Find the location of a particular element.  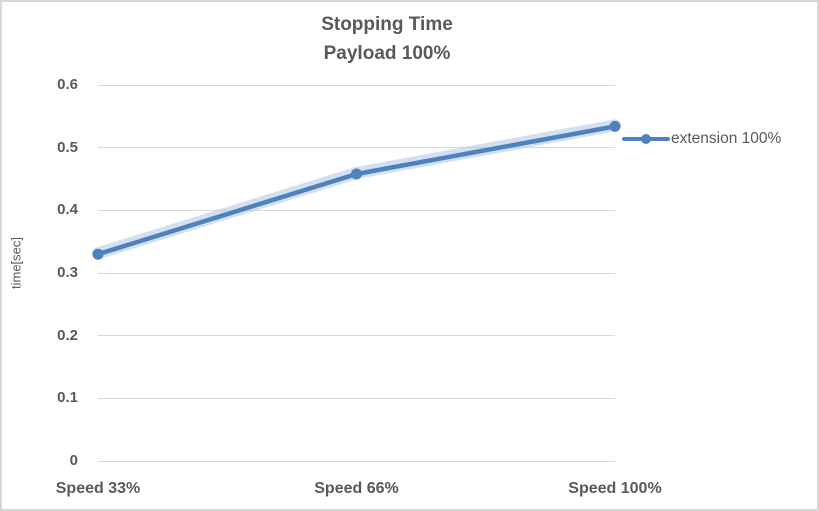

gridline-y-0.6 is located at coordinates (356, 85).